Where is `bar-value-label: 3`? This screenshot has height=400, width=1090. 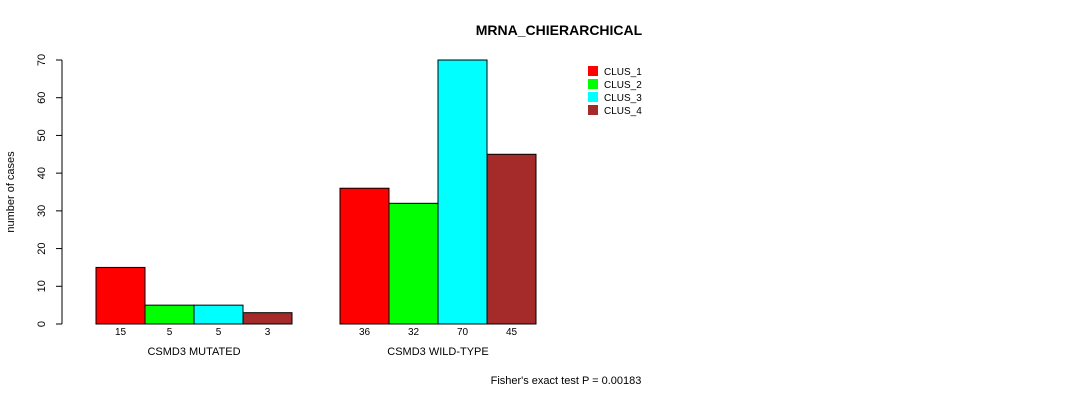 bar-value-label: 3 is located at coordinates (268, 332).